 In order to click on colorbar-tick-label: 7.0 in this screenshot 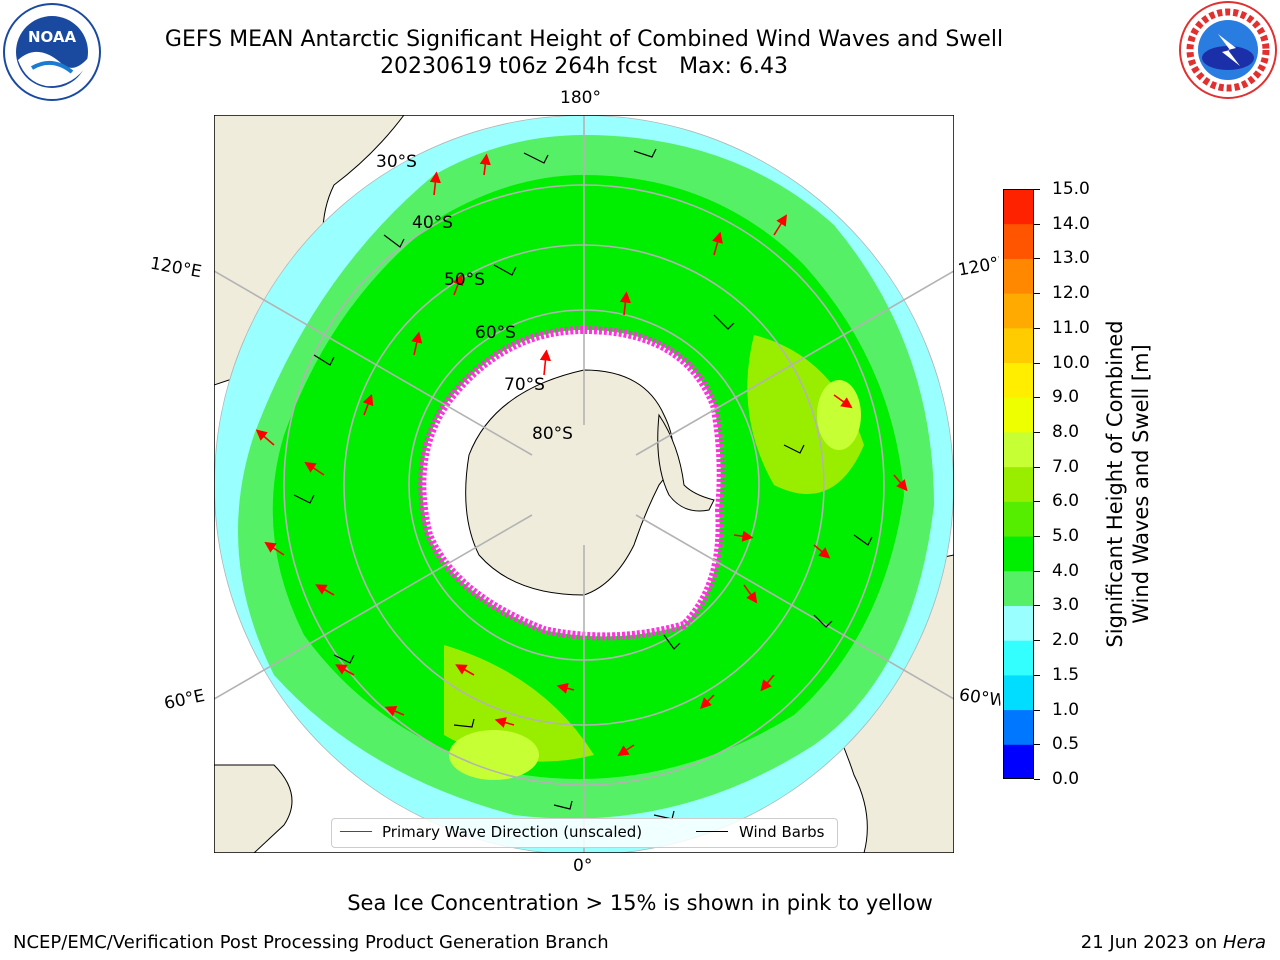, I will do `click(1066, 466)`.